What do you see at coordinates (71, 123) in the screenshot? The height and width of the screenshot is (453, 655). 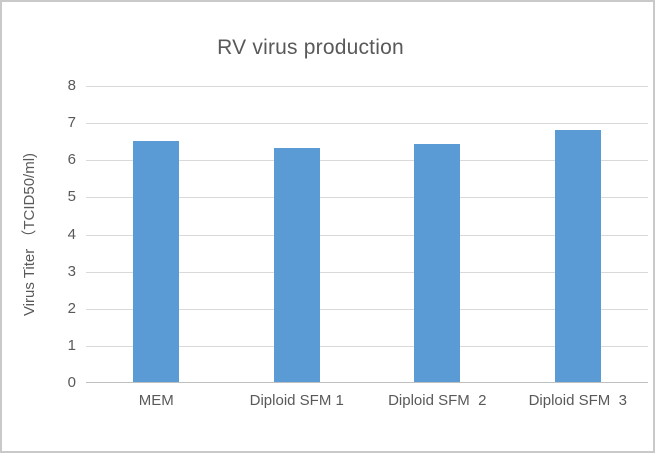 I see `y-tick-label: 7` at bounding box center [71, 123].